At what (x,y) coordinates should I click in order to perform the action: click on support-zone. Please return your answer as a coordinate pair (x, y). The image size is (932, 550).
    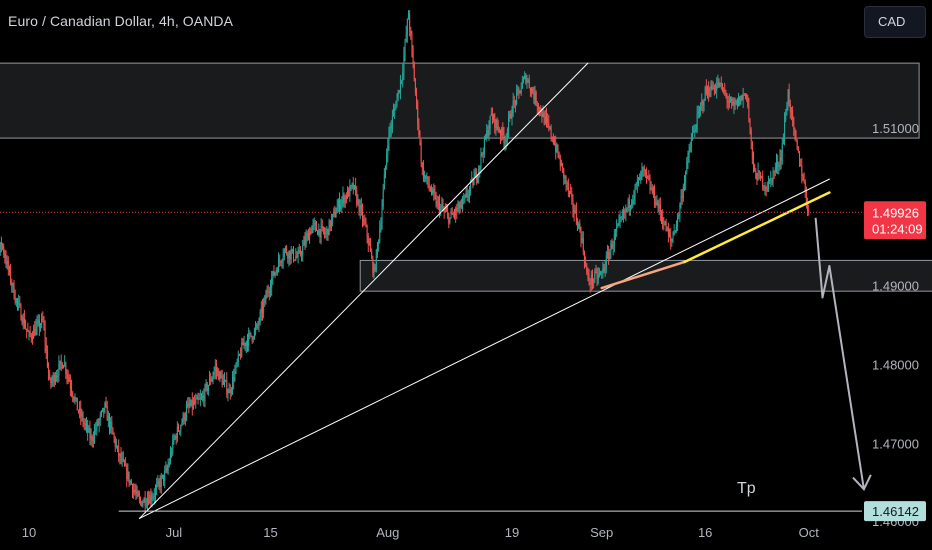
    Looking at the image, I should click on (645, 275).